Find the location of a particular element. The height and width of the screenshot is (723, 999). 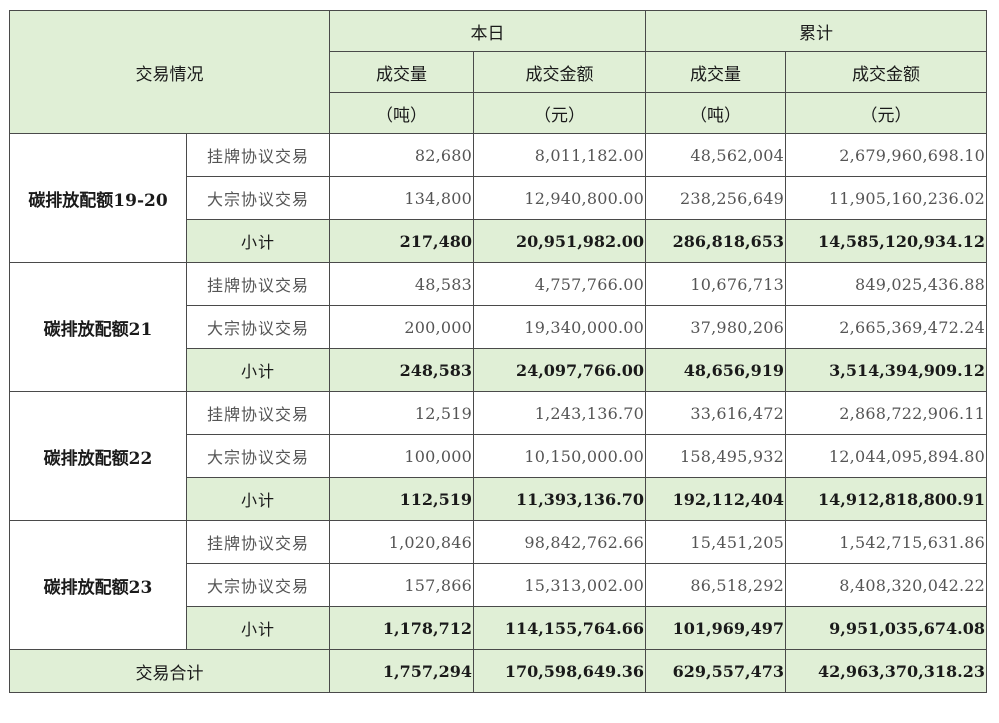

today-volume-cell: 82,680 is located at coordinates (401, 155).